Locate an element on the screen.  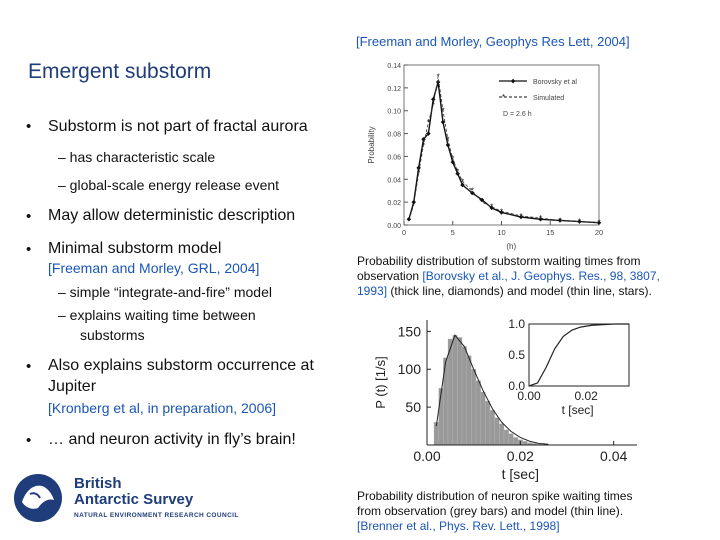
x-tick-label: 15 is located at coordinates (550, 232).